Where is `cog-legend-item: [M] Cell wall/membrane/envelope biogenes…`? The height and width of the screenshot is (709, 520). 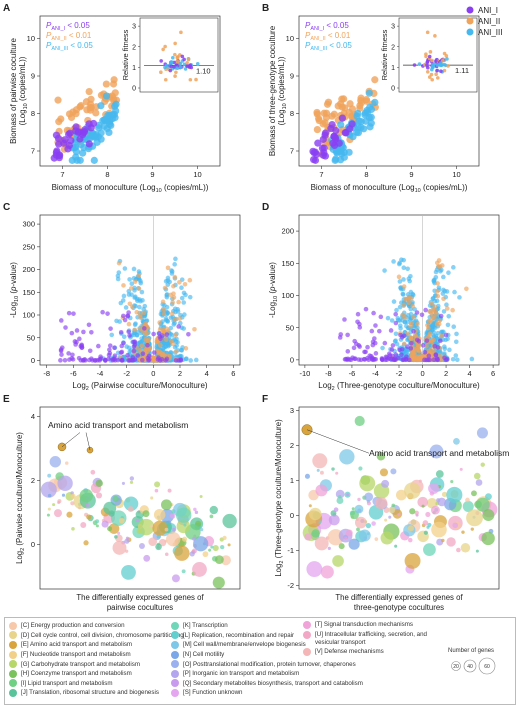
cog-legend-item: [M] Cell wall/membrane/envelope biogenes… is located at coordinates (267, 645).